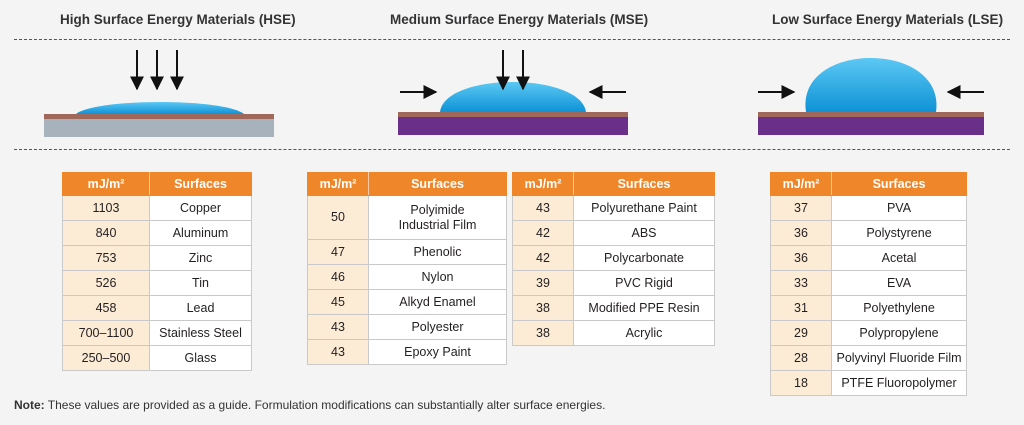 The height and width of the screenshot is (425, 1024). What do you see at coordinates (644, 333) in the screenshot?
I see `surface-name: Acrylic` at bounding box center [644, 333].